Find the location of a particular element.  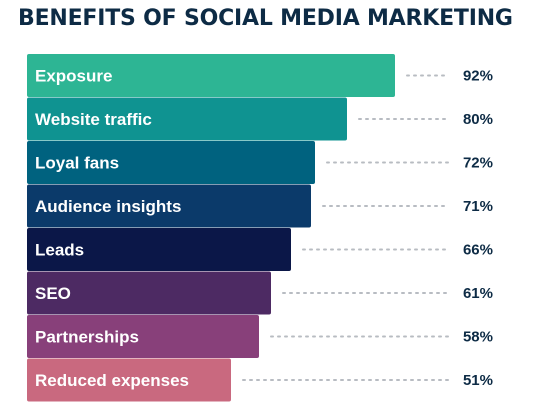

bar-loyal-fans is located at coordinates (171, 162).